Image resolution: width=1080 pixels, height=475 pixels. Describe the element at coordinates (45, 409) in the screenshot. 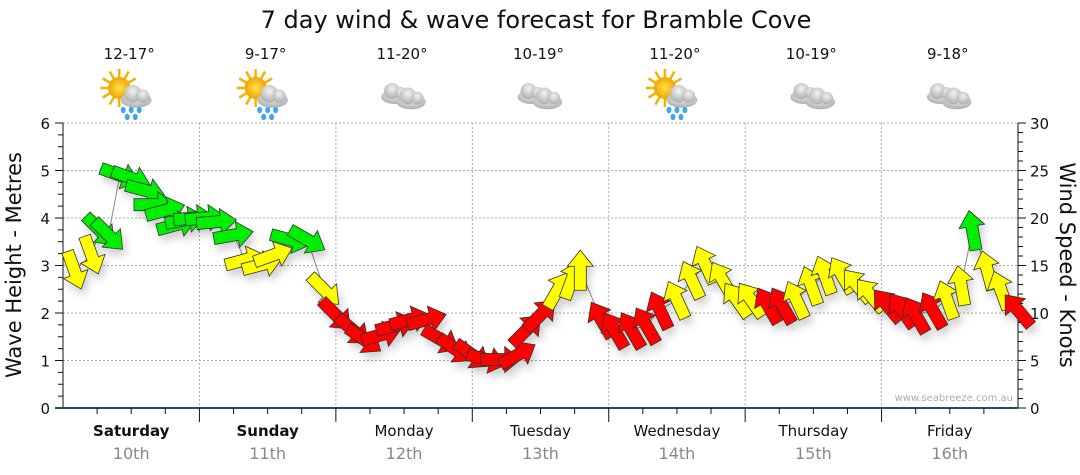

I see `left-tick-label: 0` at that location.